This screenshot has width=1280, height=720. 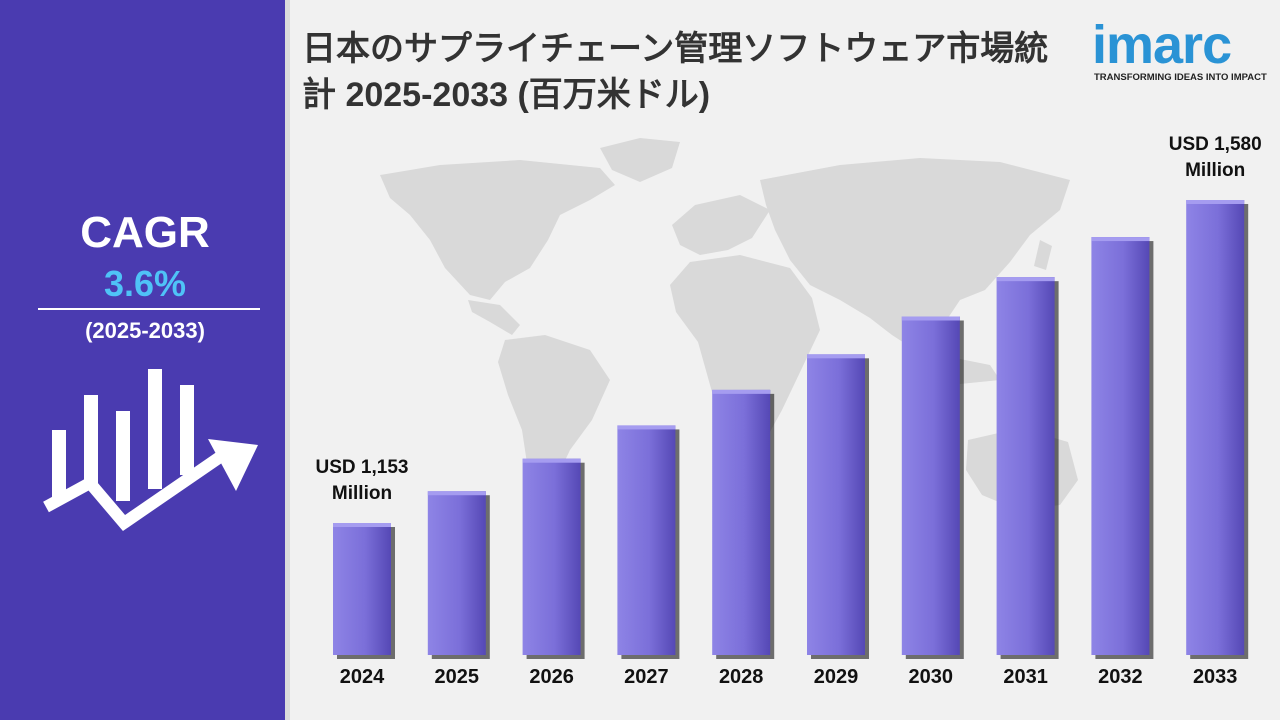 What do you see at coordinates (1180, 77) in the screenshot?
I see `logo-tagline: TRANSFORMING IDEAS INTO IMPACT` at bounding box center [1180, 77].